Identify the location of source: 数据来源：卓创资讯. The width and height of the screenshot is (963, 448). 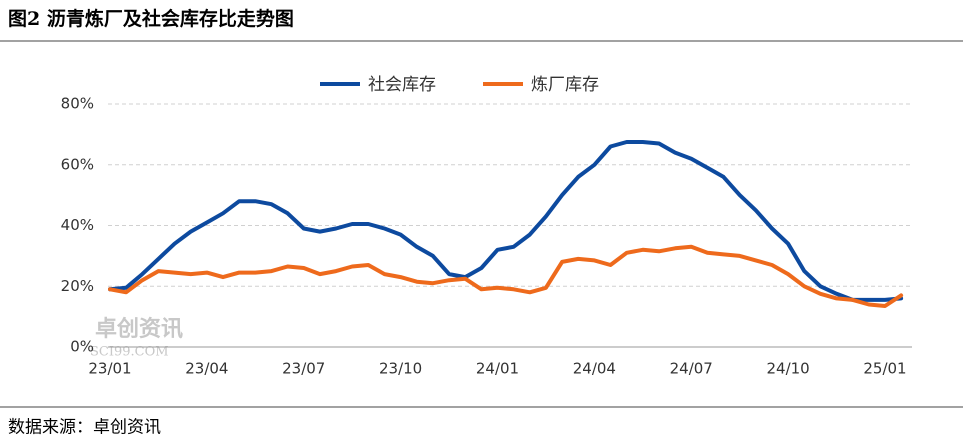
(84, 428).